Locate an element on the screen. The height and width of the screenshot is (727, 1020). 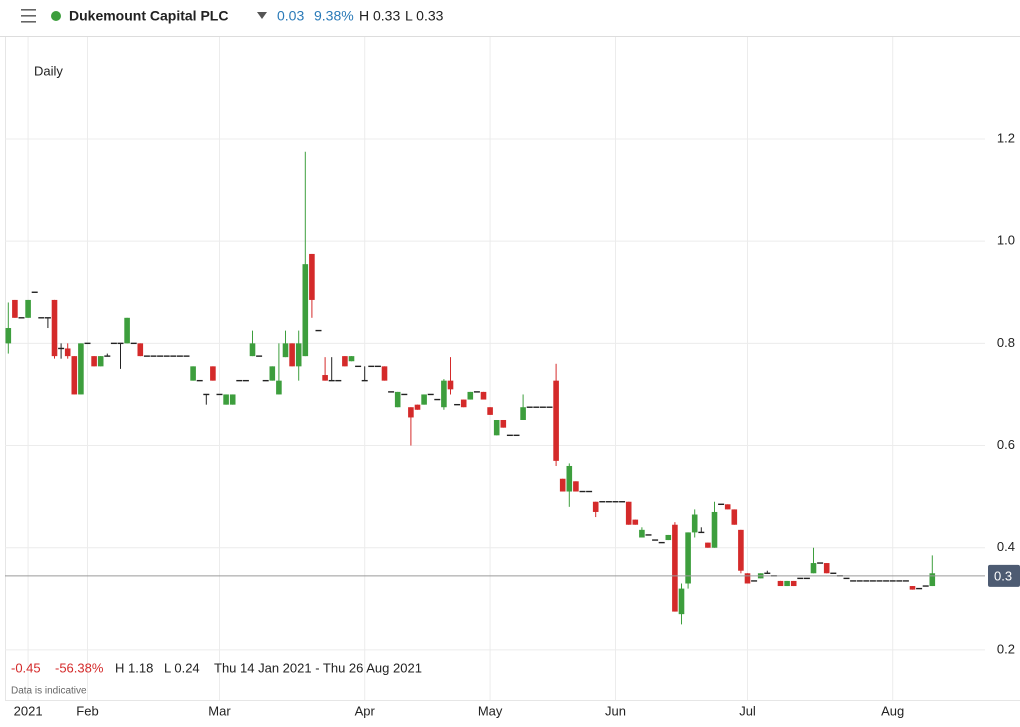
x-tick-label: Mar is located at coordinates (219, 710).